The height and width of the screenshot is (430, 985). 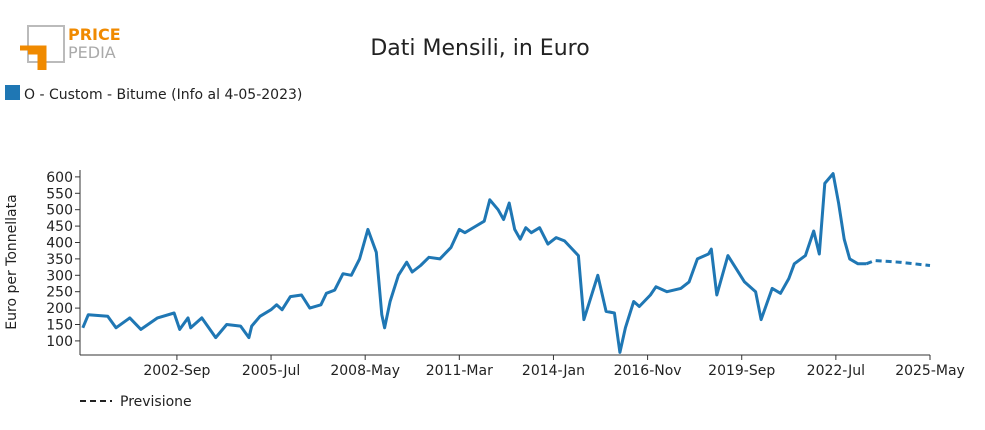 I want to click on y-tick-label: 600, so click(x=59, y=178).